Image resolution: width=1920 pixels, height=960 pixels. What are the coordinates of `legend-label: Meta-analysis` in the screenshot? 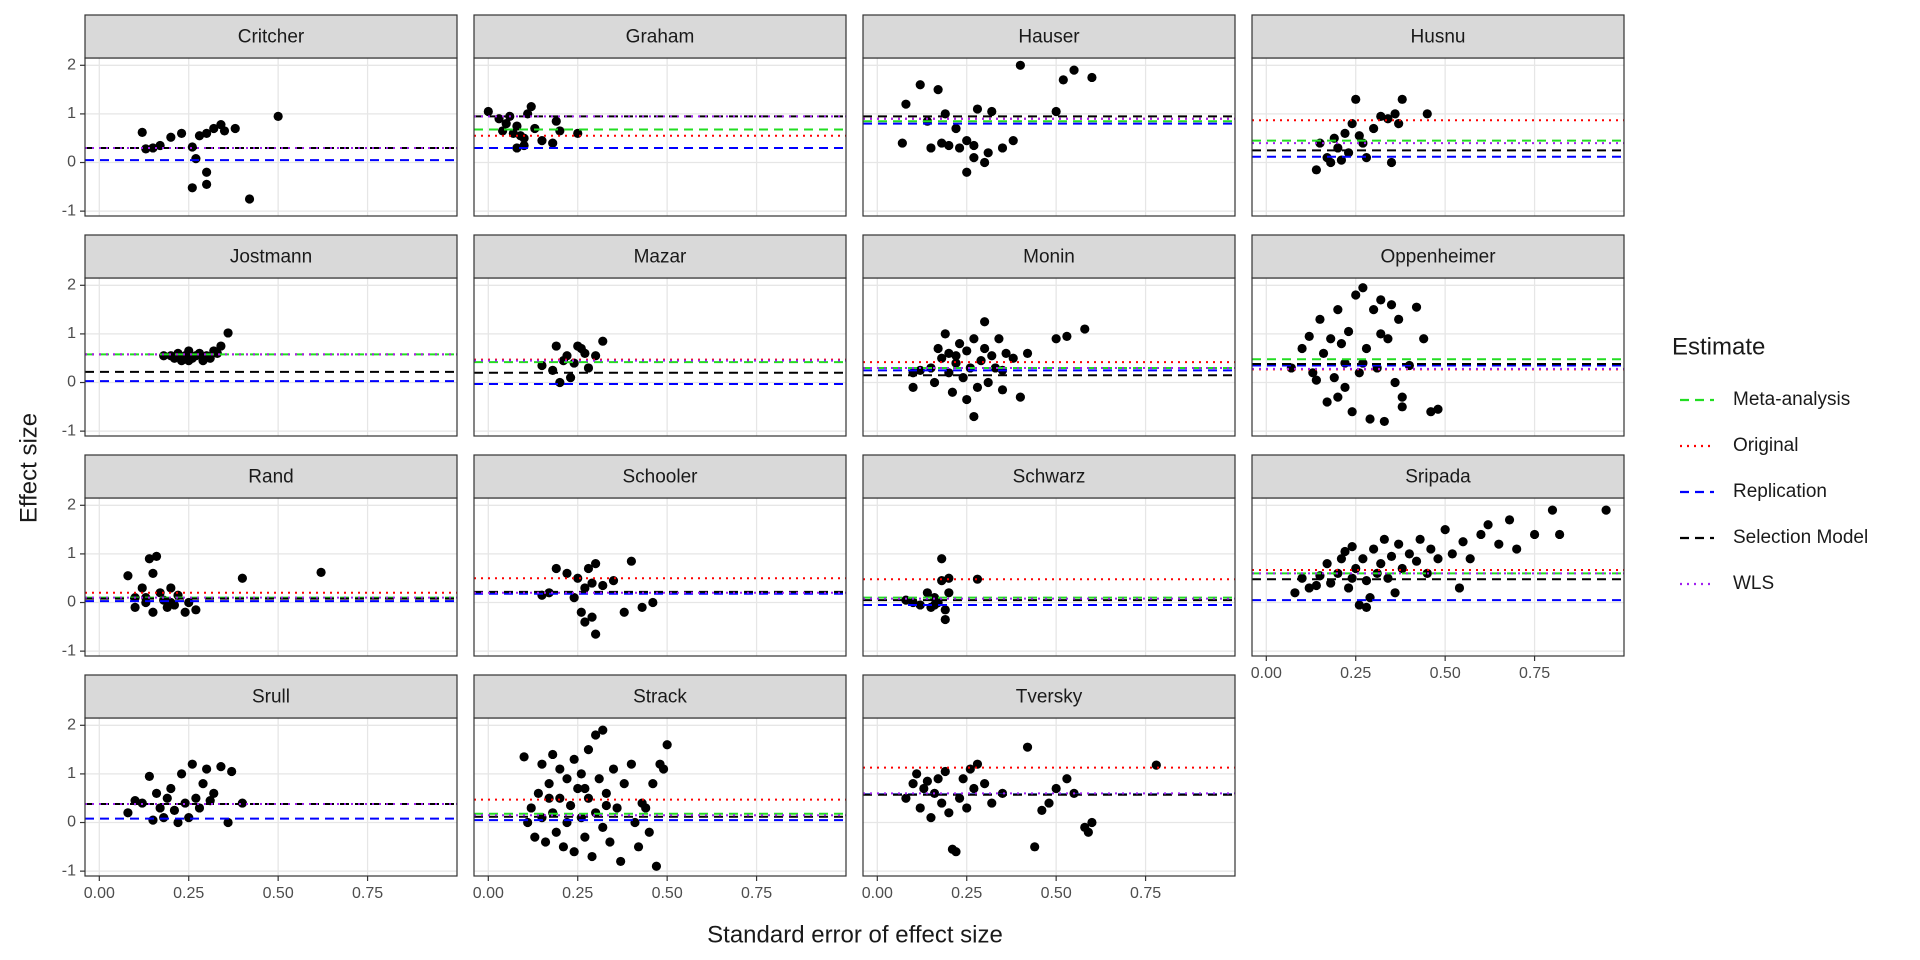 It's located at (1791, 399).